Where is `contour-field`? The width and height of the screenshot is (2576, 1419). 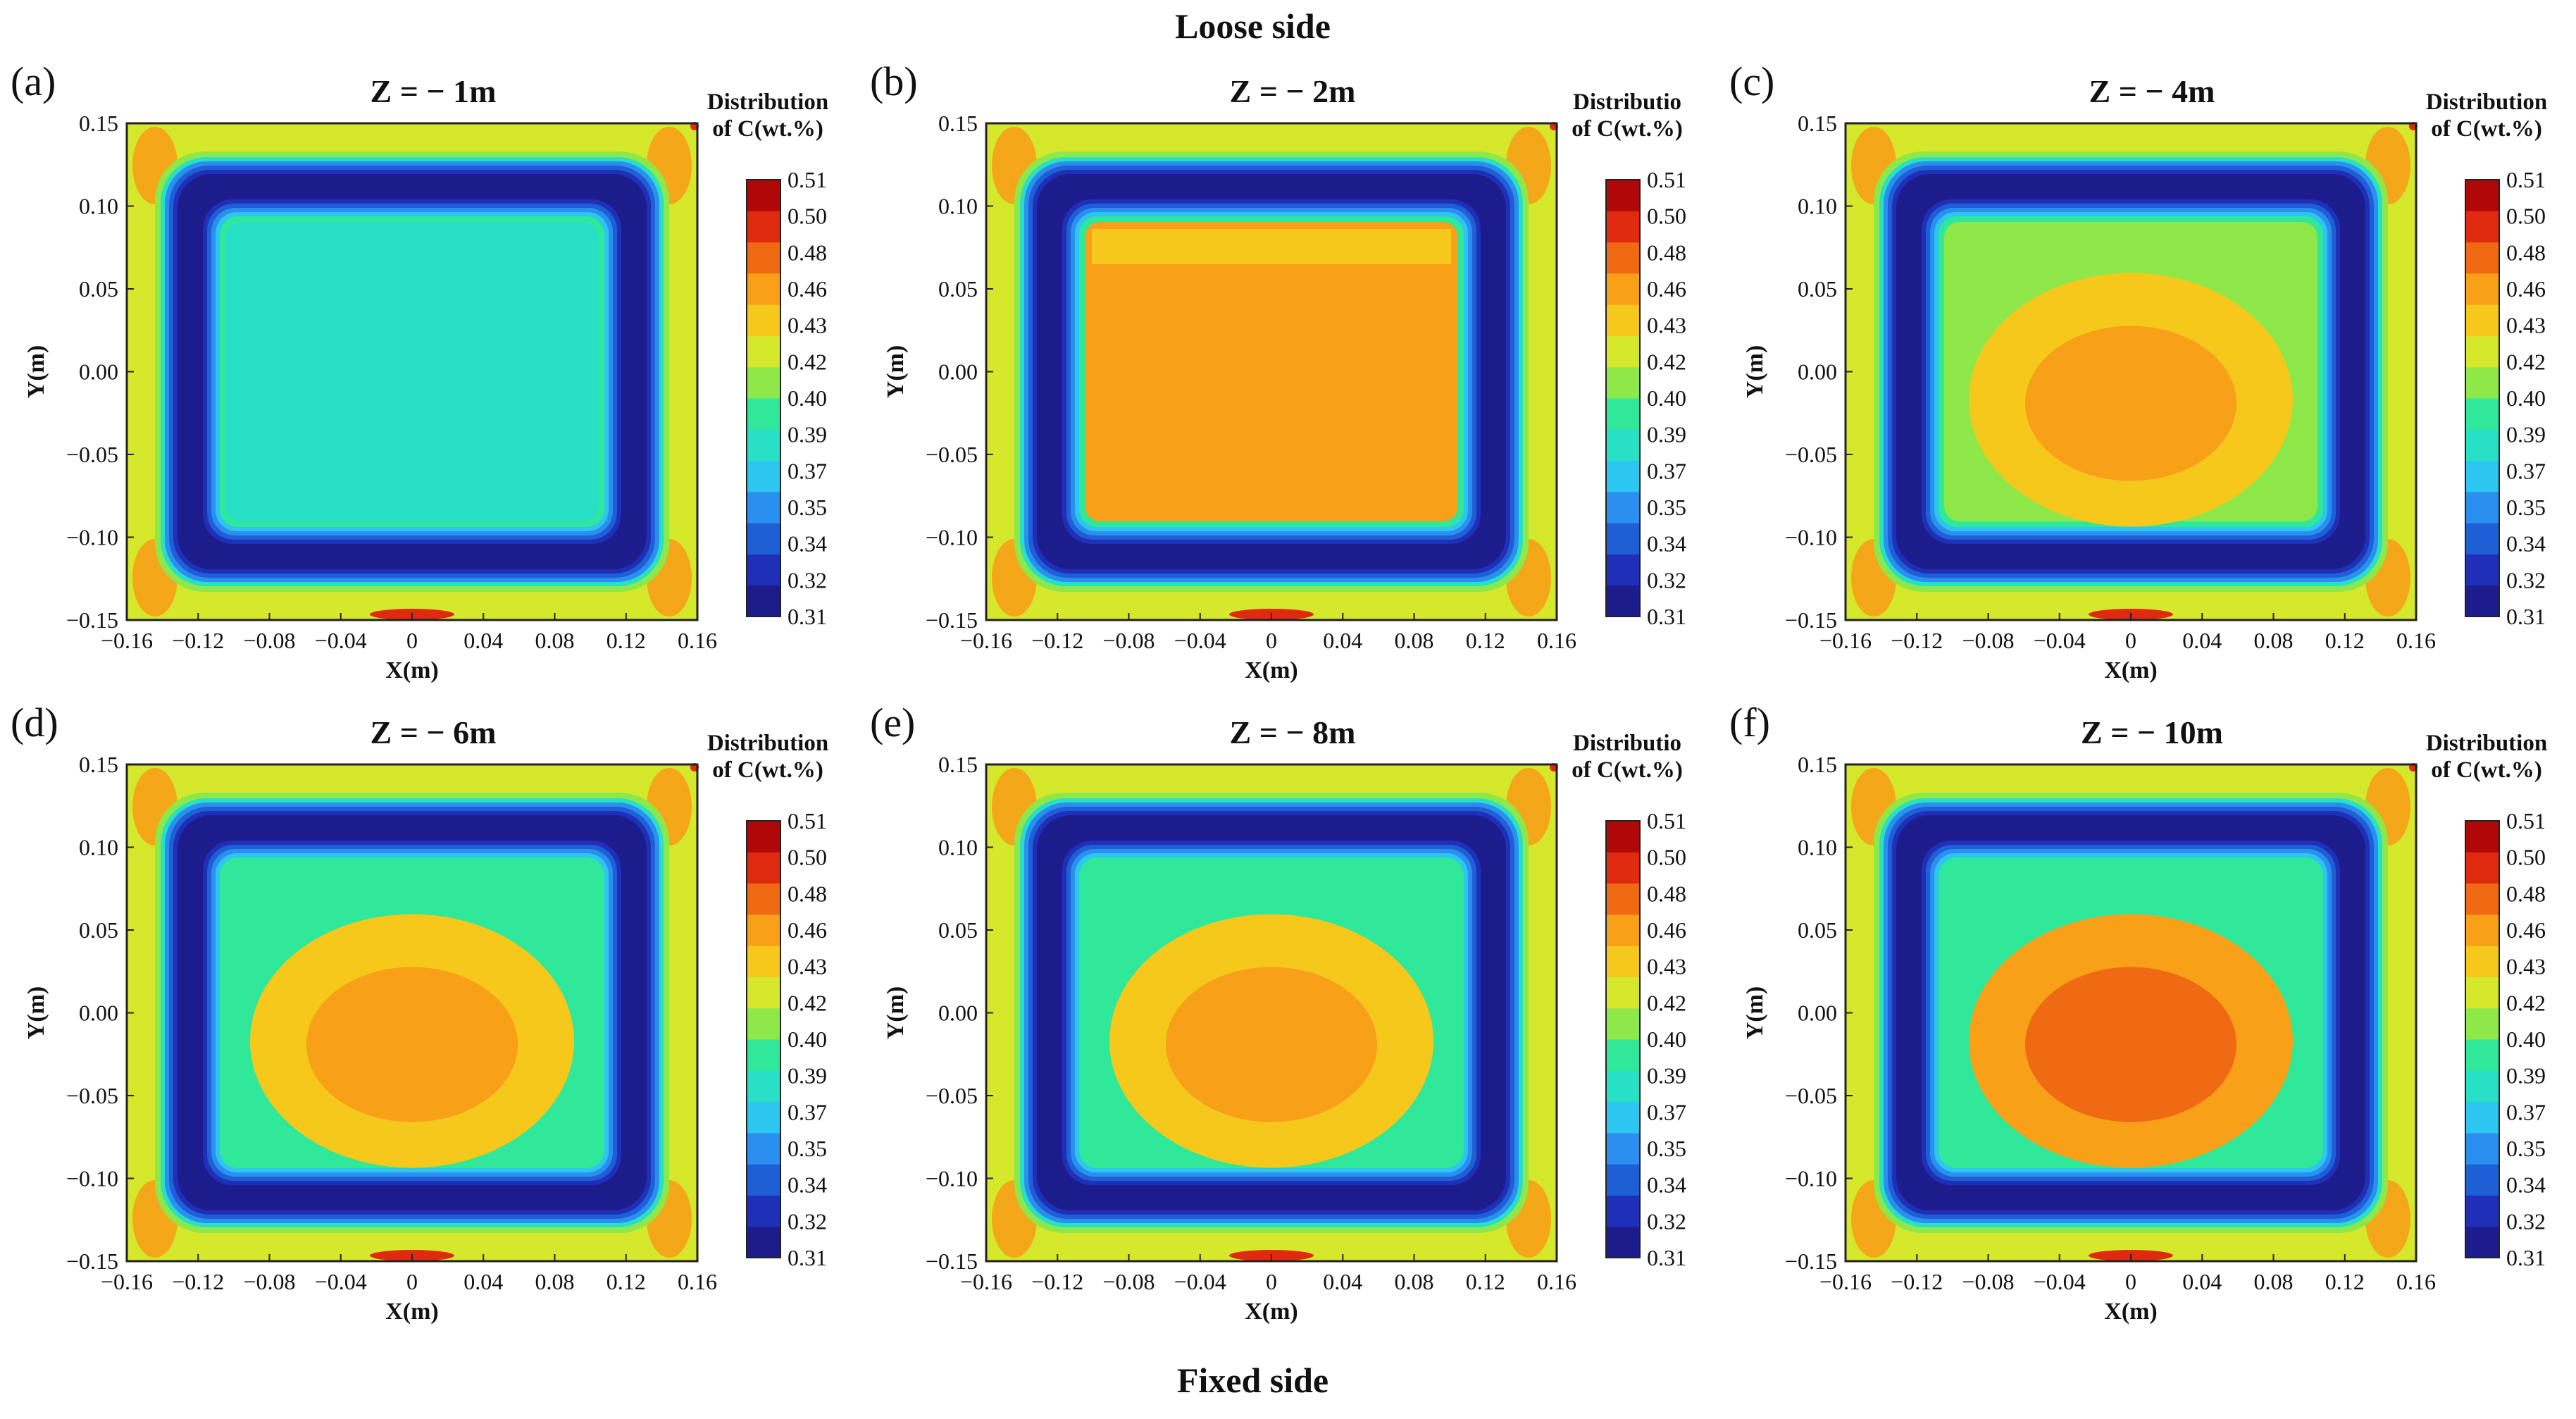 contour-field is located at coordinates (2132, 371).